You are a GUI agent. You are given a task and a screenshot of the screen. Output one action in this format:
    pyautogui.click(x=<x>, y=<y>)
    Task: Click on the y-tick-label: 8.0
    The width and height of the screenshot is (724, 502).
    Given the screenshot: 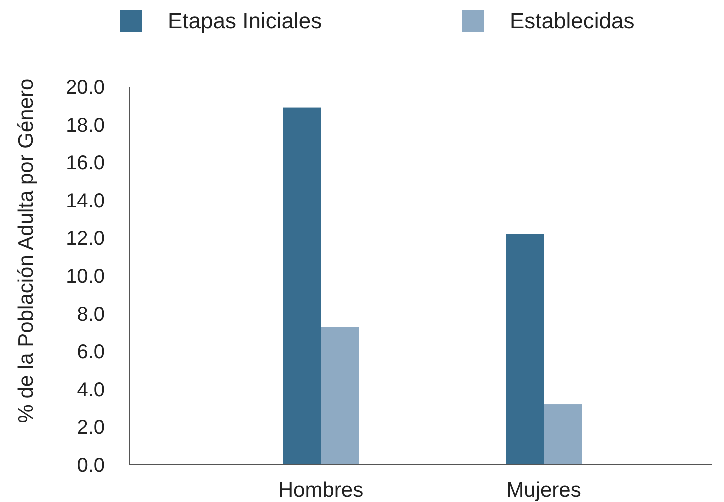 What is the action you would take?
    pyautogui.click(x=91, y=315)
    